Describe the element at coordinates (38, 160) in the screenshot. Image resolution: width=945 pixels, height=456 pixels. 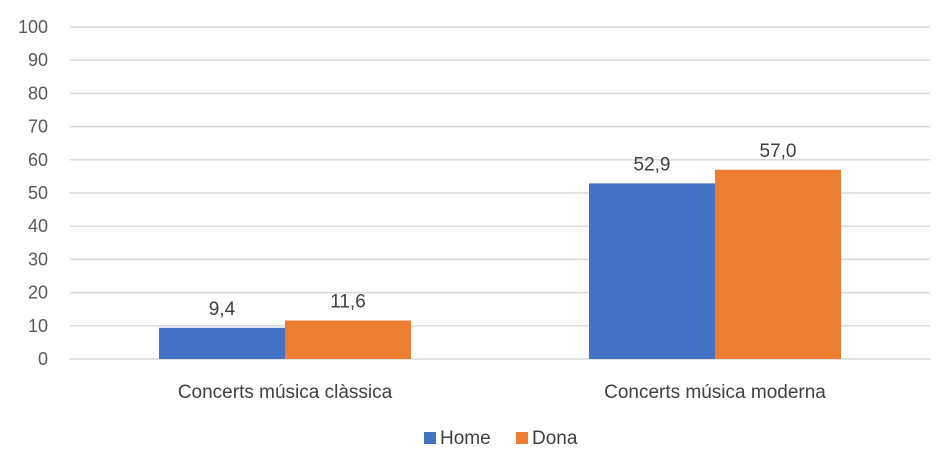
I see `y-tick-label: 60` at that location.